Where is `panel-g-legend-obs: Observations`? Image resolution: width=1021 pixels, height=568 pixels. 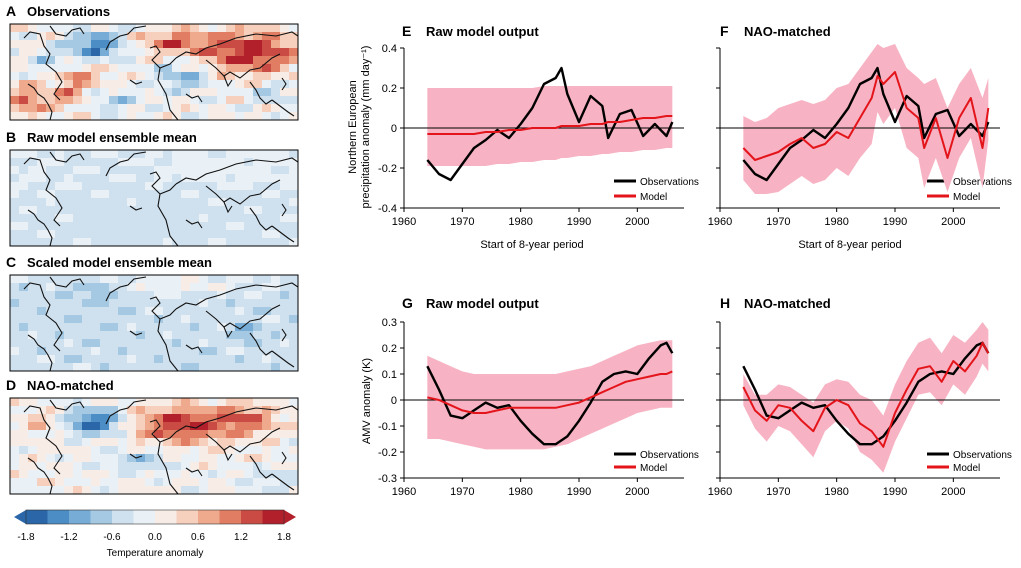 panel-g-legend-obs: Observations is located at coordinates (669, 455).